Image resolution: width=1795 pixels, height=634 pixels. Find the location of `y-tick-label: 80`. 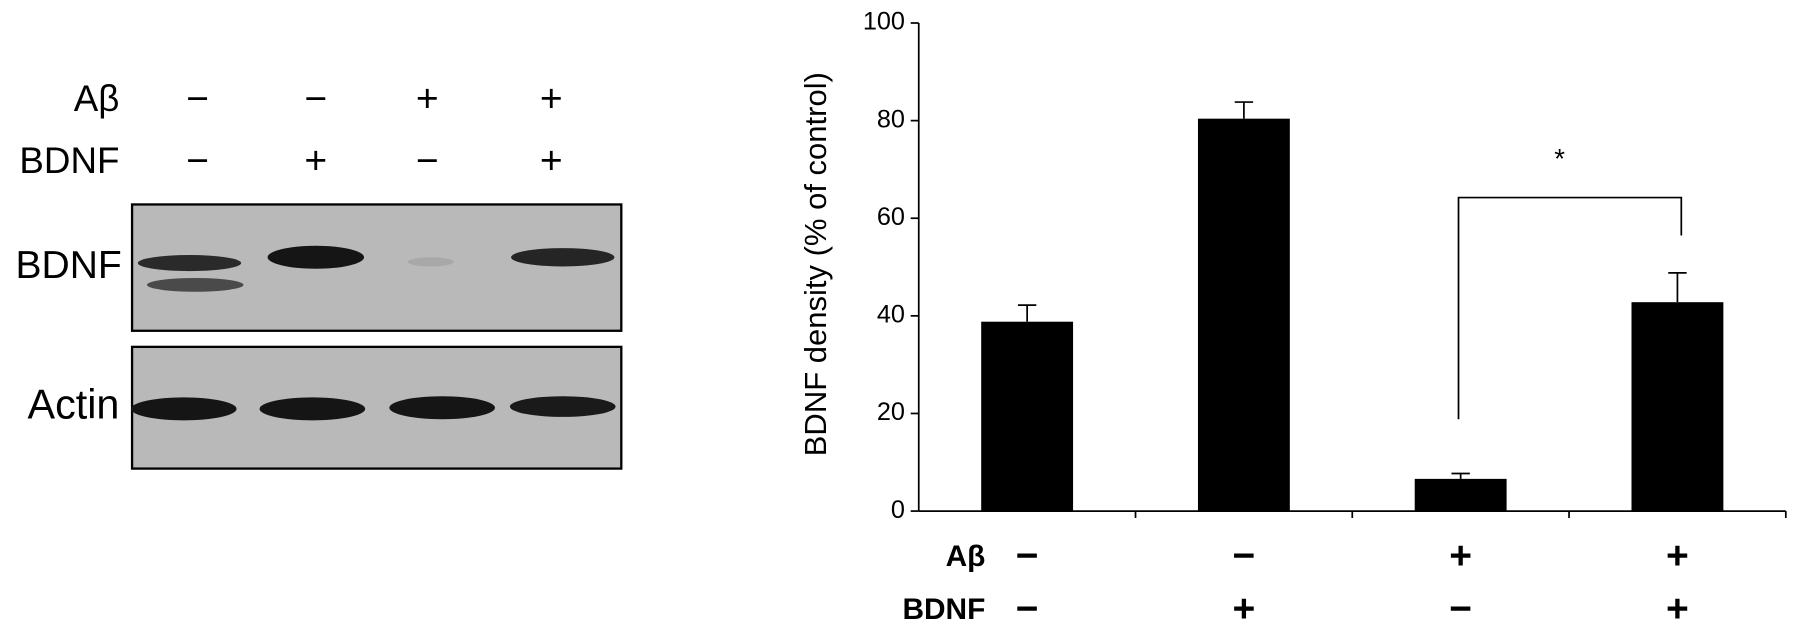

y-tick-label: 80 is located at coordinates (891, 119).